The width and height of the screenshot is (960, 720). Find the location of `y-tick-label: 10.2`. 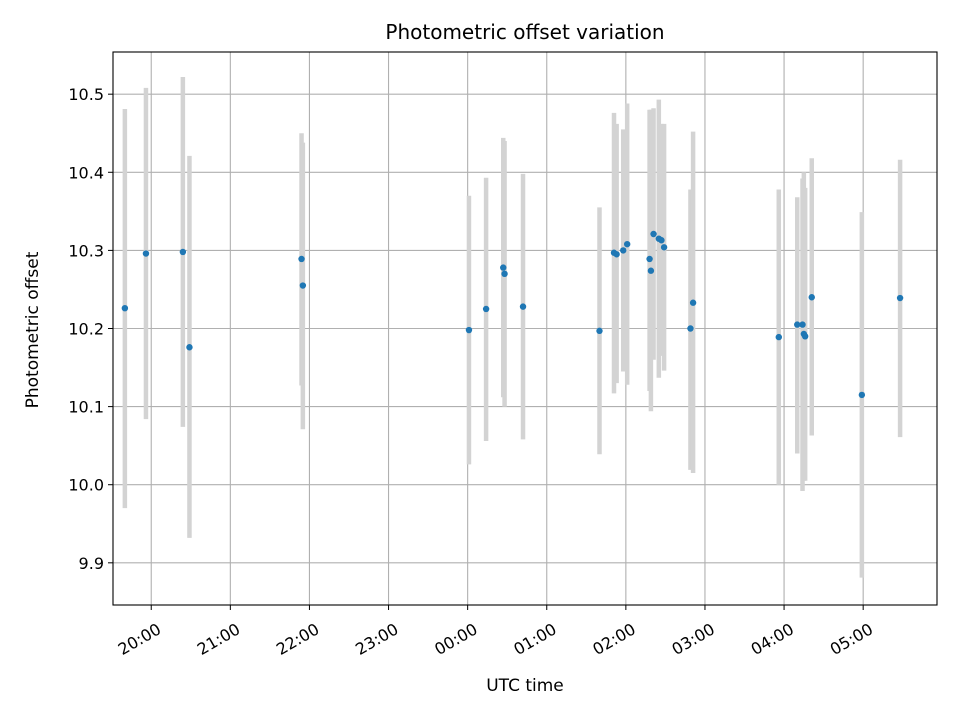

y-tick-label: 10.2 is located at coordinates (86, 329).